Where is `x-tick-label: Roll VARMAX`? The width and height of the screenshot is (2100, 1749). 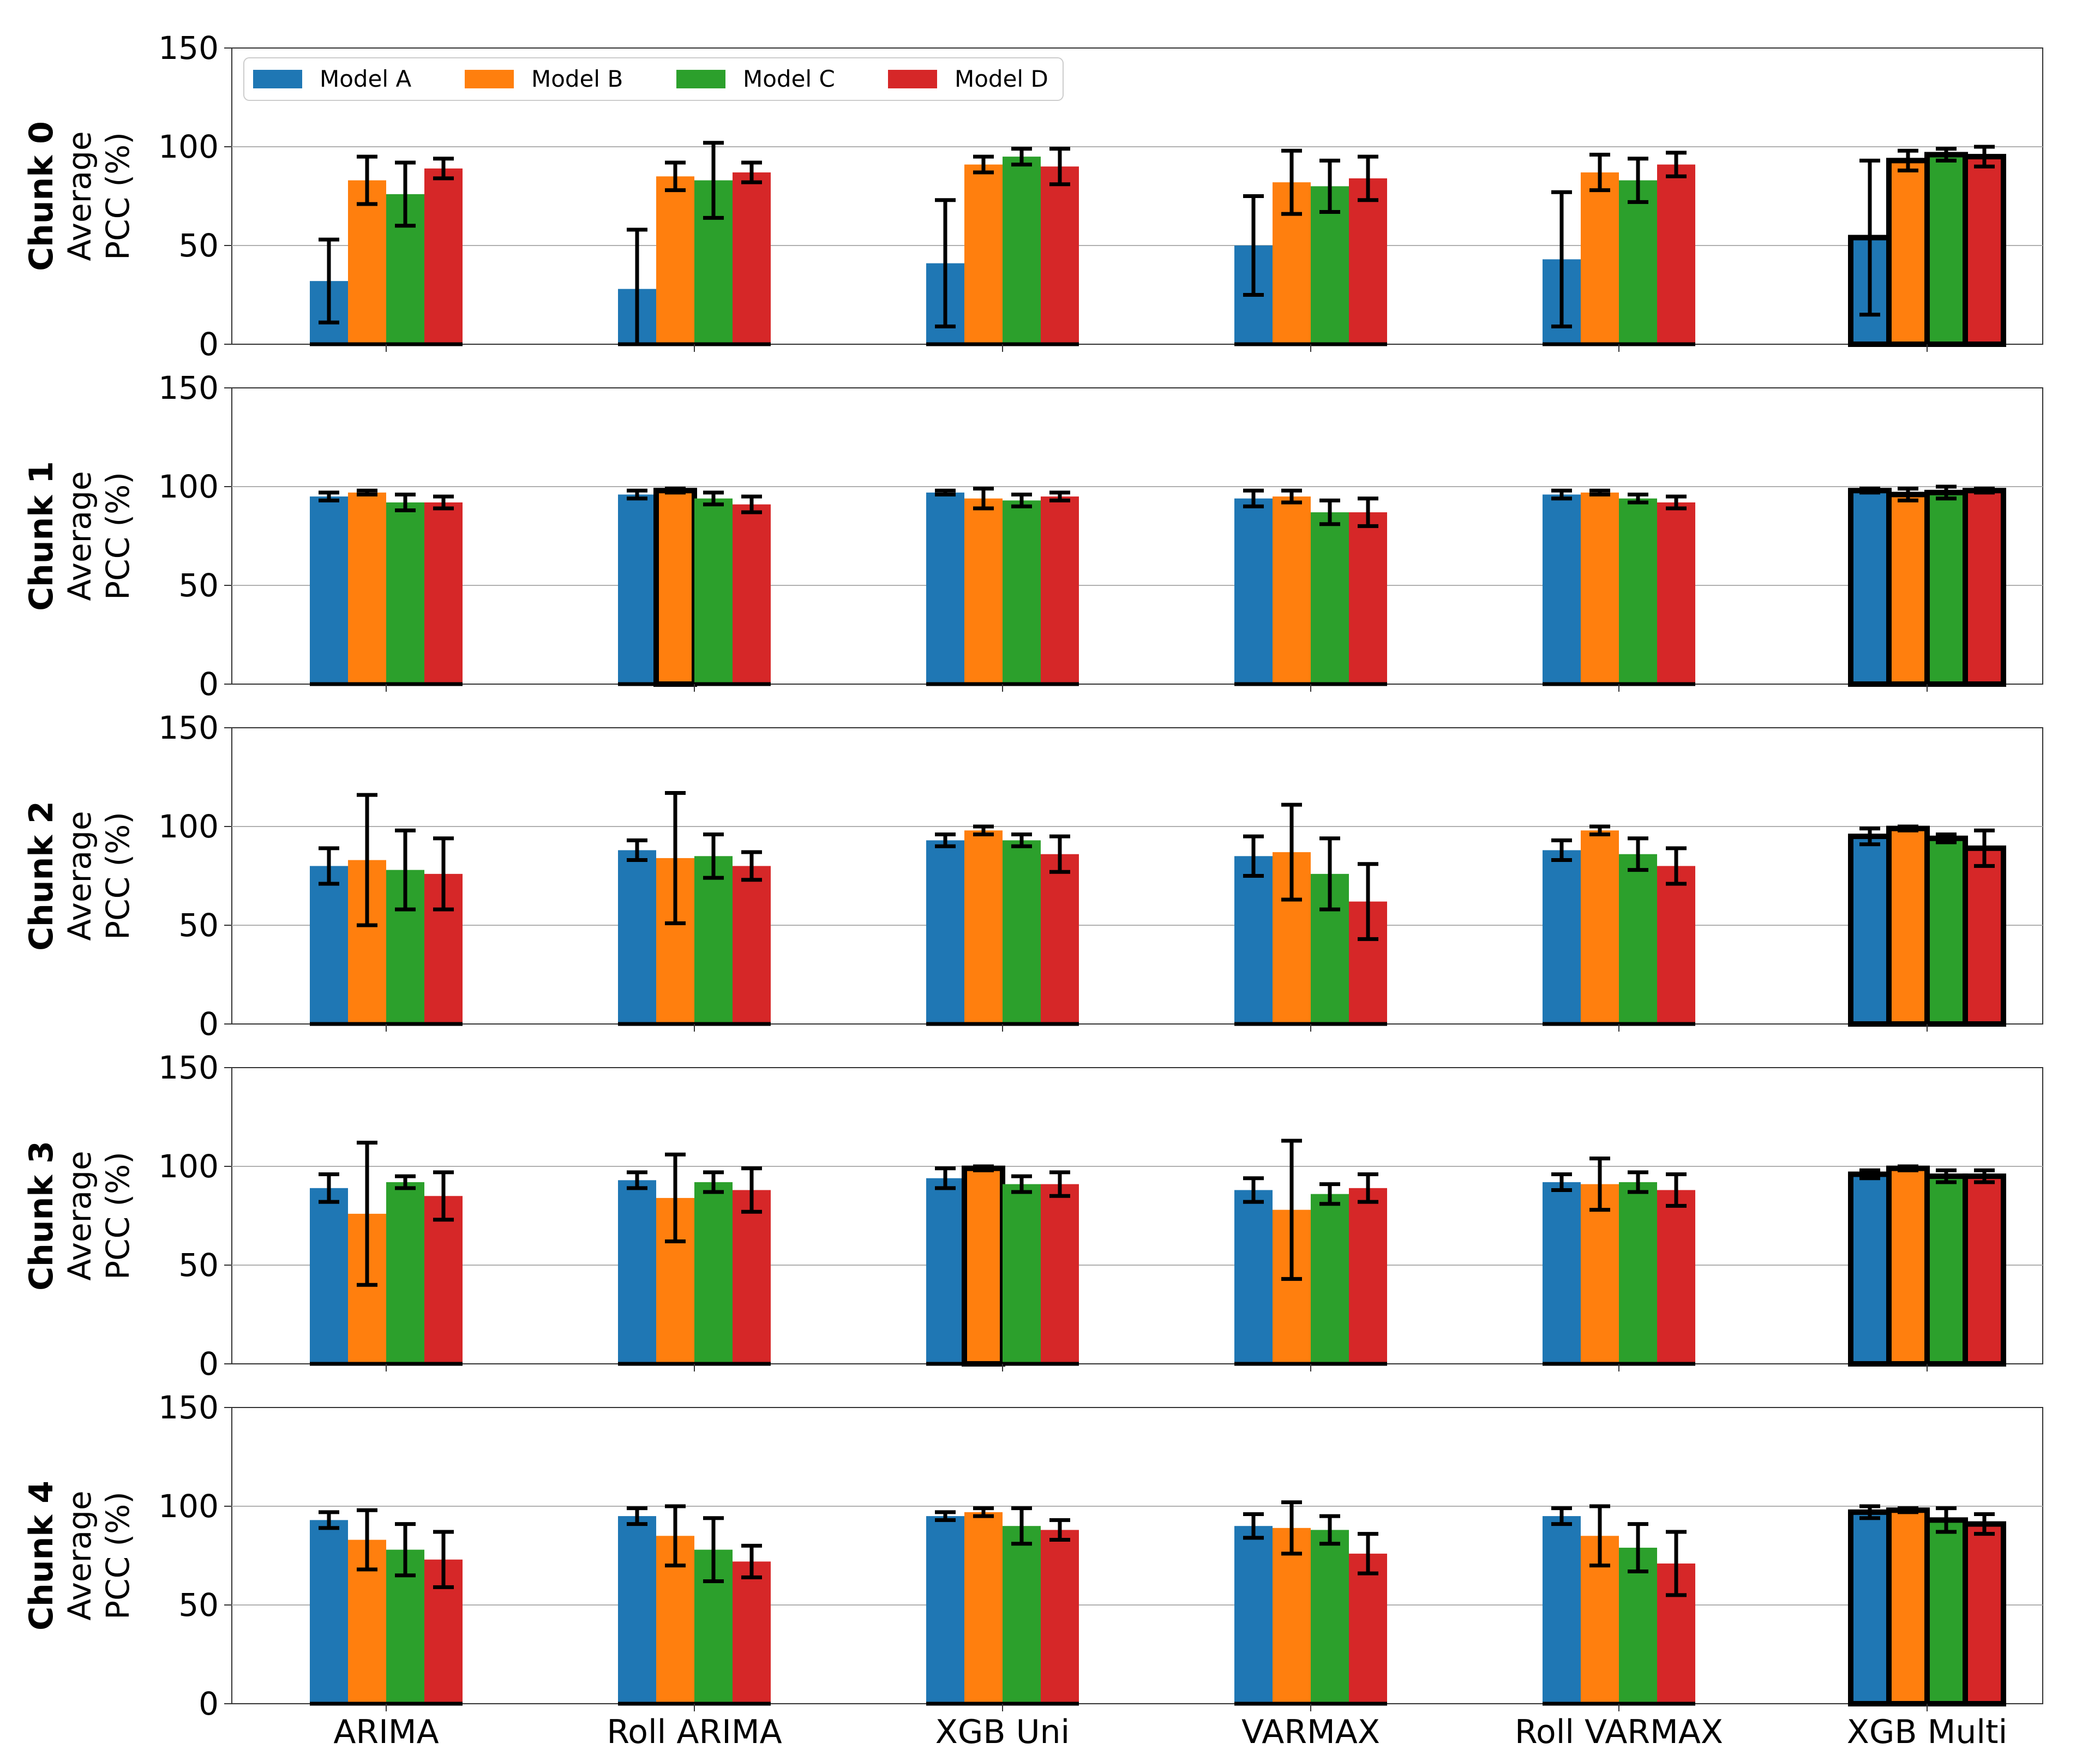 x-tick-label: Roll VARMAX is located at coordinates (1619, 1731).